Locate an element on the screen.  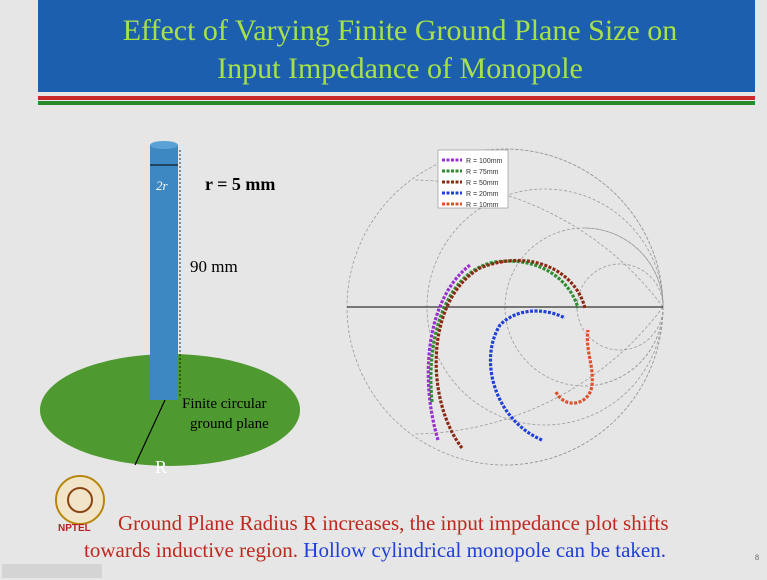
divider-red is located at coordinates (396, 98).